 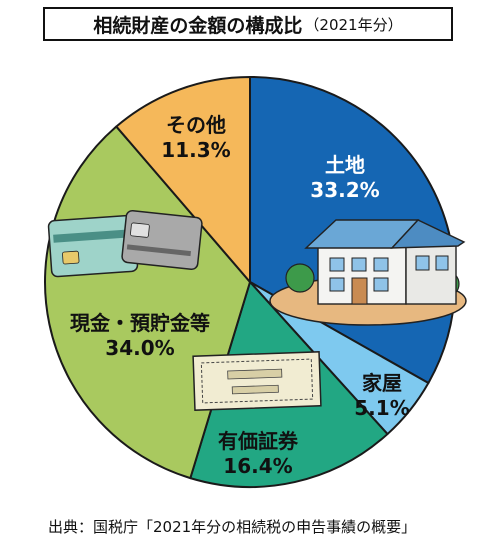 What do you see at coordinates (140, 323) in the screenshot?
I see `slice-cash-deposits-label: 現金・預貯金等` at bounding box center [140, 323].